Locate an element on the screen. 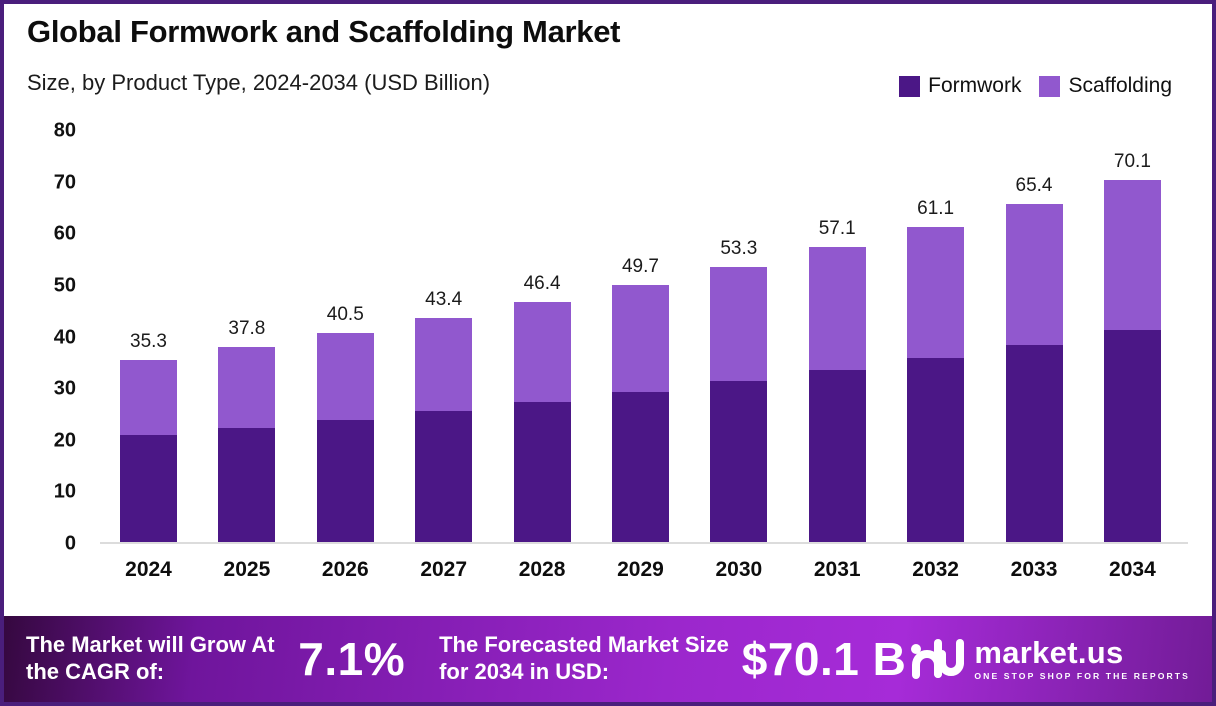 This screenshot has height=706, width=1216. bar-group-2029: 49.7 2029 is located at coordinates (640, 356).